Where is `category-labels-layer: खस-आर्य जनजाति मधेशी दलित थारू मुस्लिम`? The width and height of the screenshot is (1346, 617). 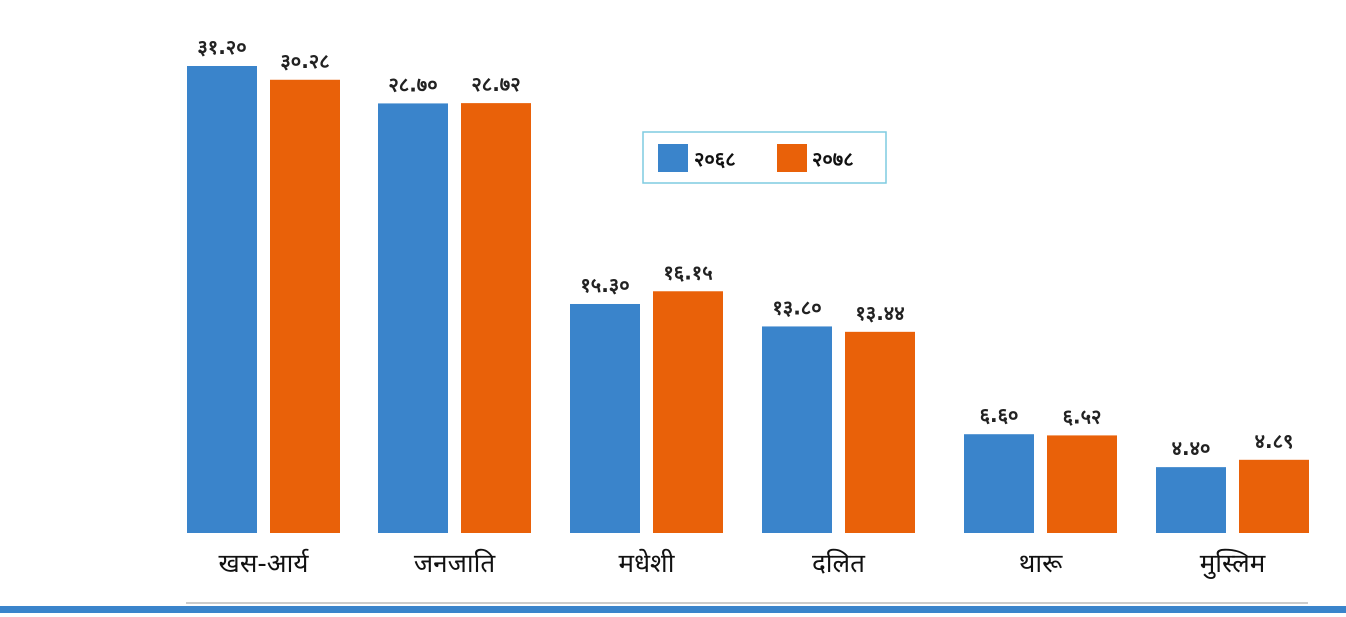 category-labels-layer: खस-आर्य जनजाति मधेशी दलित थारू मुस्लिम is located at coordinates (742, 563).